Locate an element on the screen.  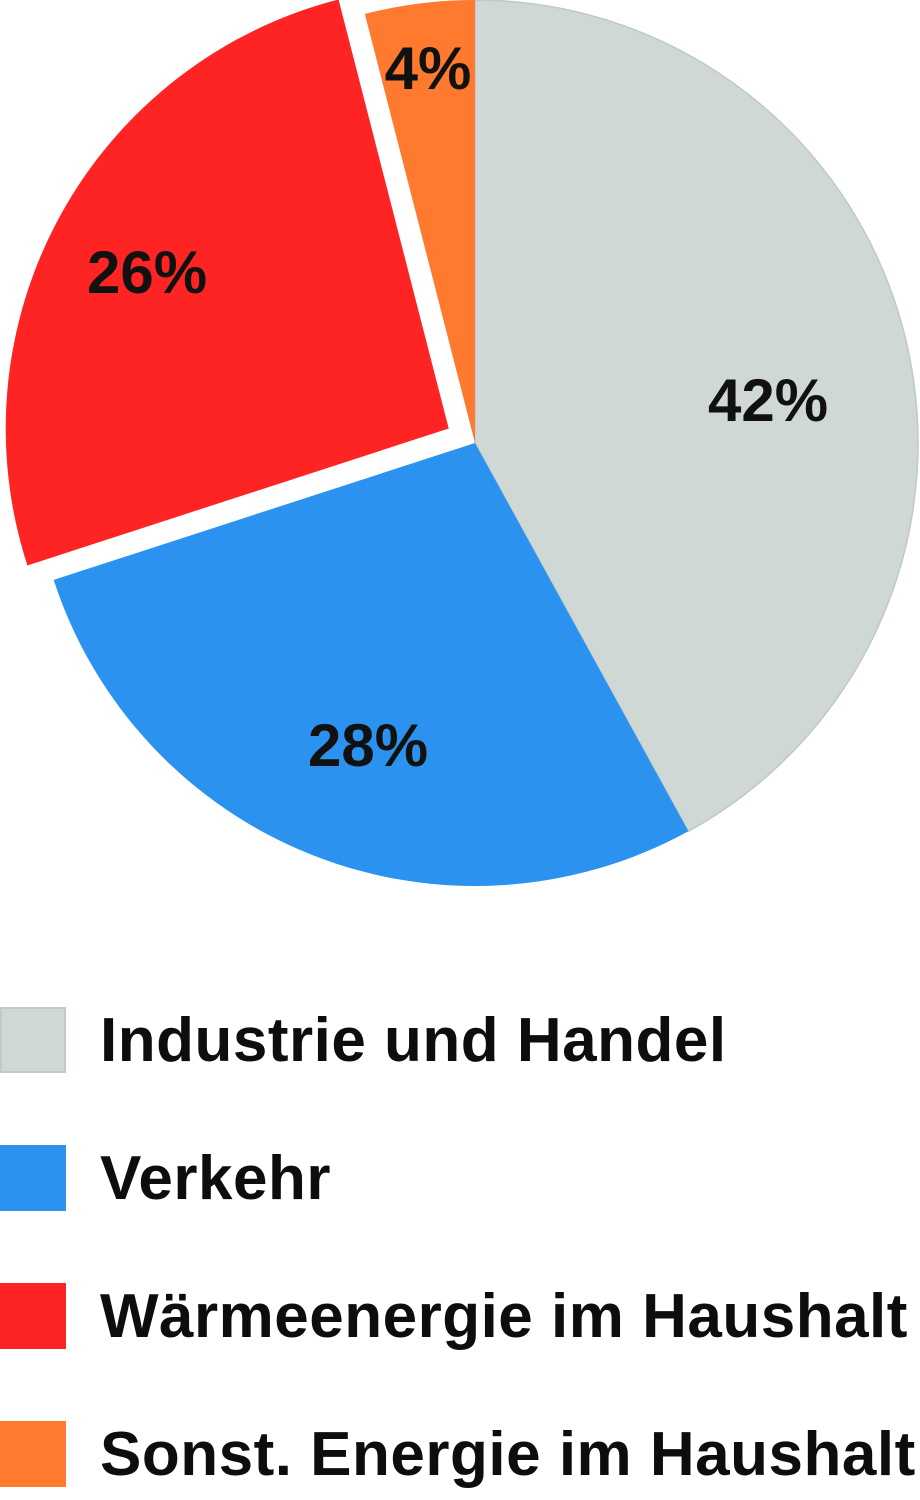
data-label-0: 42% is located at coordinates (768, 400).